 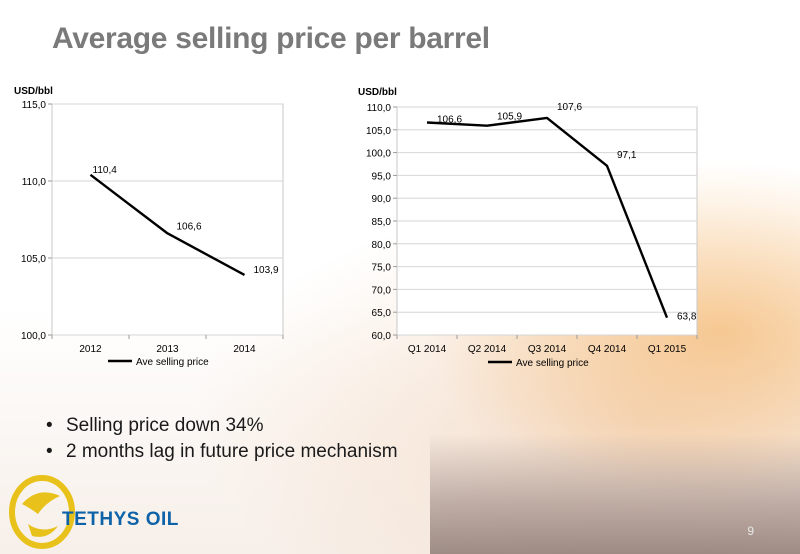 What do you see at coordinates (509, 117) in the screenshot?
I see `data-label: 105,9` at bounding box center [509, 117].